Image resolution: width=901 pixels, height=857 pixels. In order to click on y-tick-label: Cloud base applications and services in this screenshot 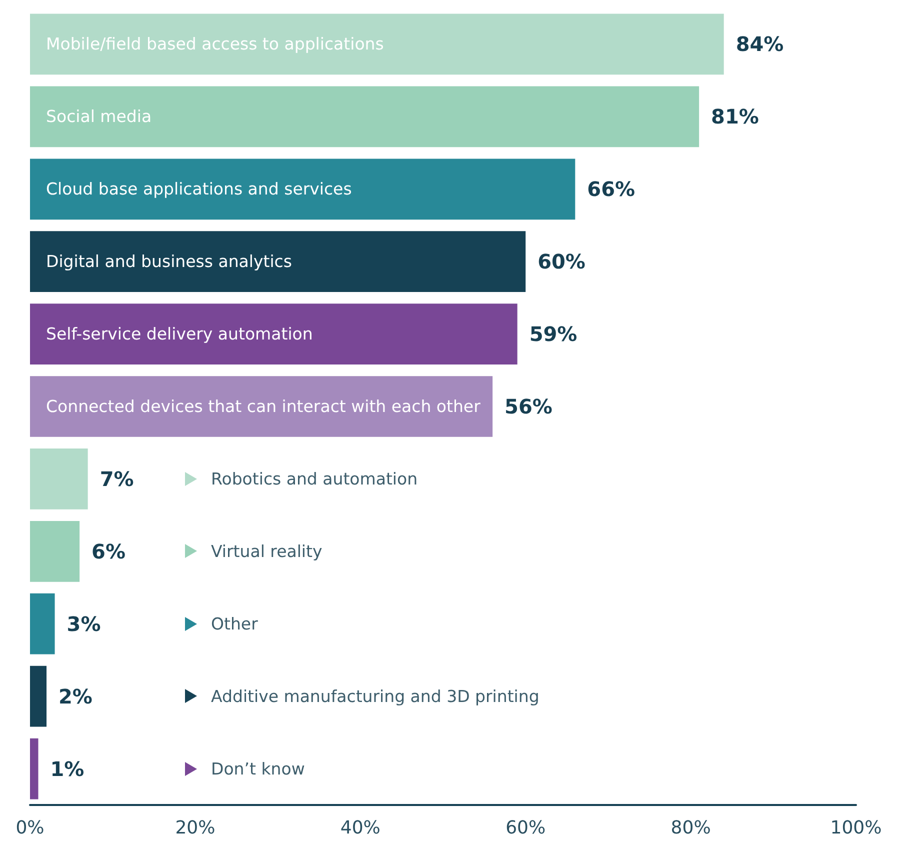, I will do `click(199, 189)`.